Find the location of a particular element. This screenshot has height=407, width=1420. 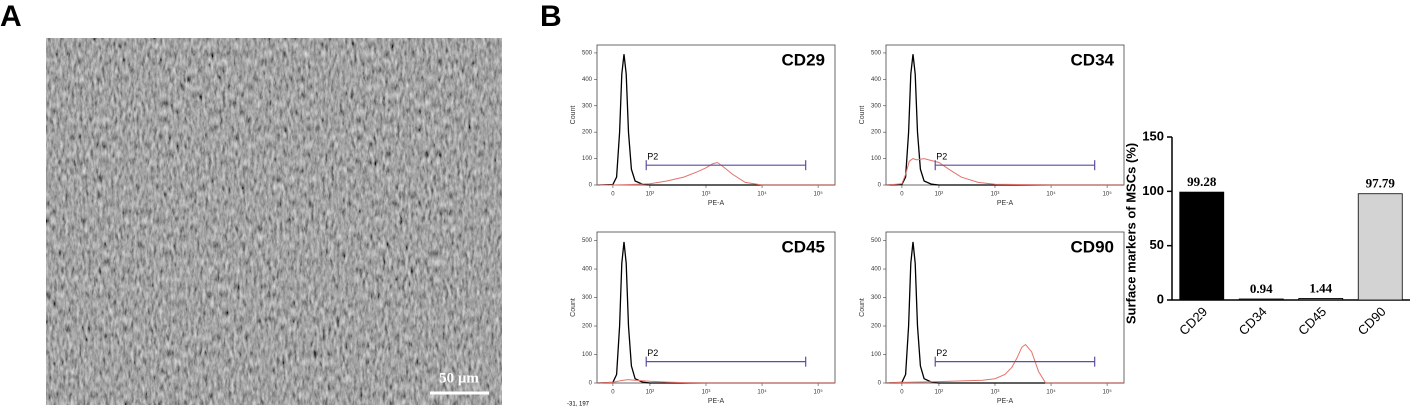

value-label: 1.44 is located at coordinates (1320, 287).